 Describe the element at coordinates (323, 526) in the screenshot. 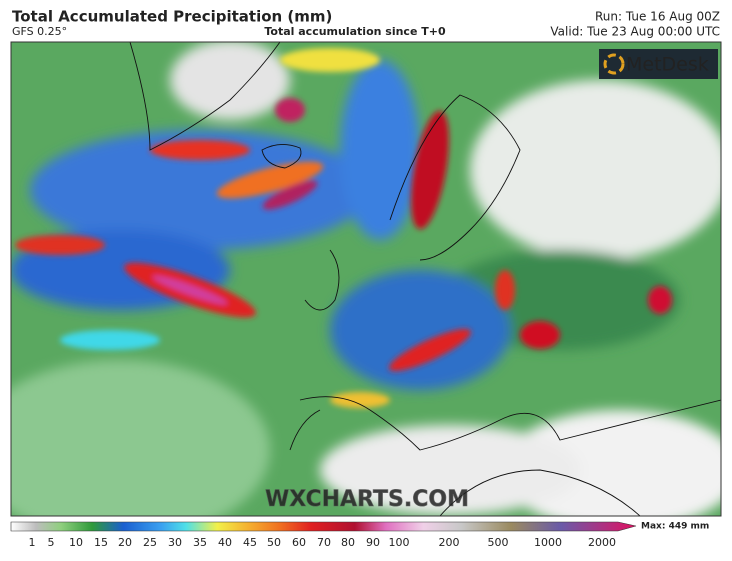

I see `colorbar` at that location.